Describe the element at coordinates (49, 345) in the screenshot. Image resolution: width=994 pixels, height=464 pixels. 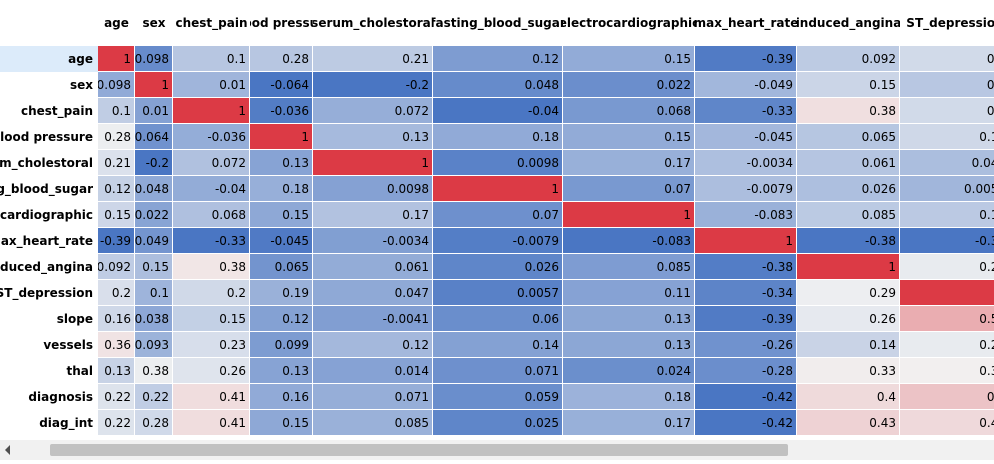
I see `row-header: vessels` at that location.